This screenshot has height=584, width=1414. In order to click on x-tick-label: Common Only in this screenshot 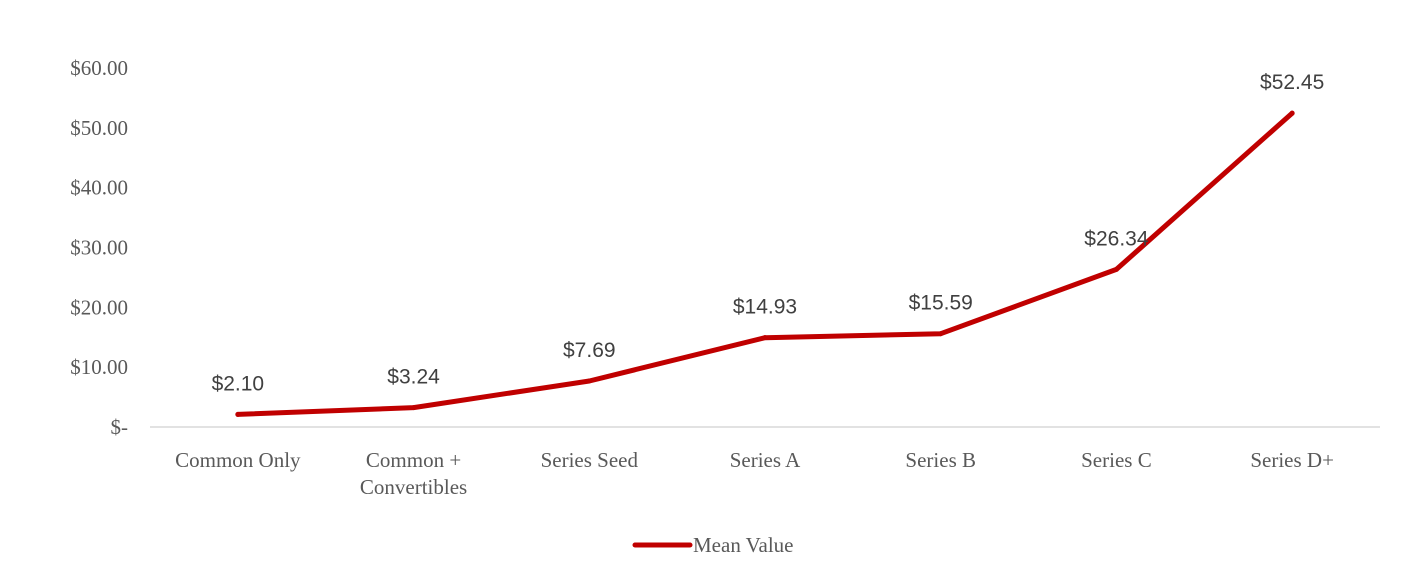, I will do `click(238, 460)`.